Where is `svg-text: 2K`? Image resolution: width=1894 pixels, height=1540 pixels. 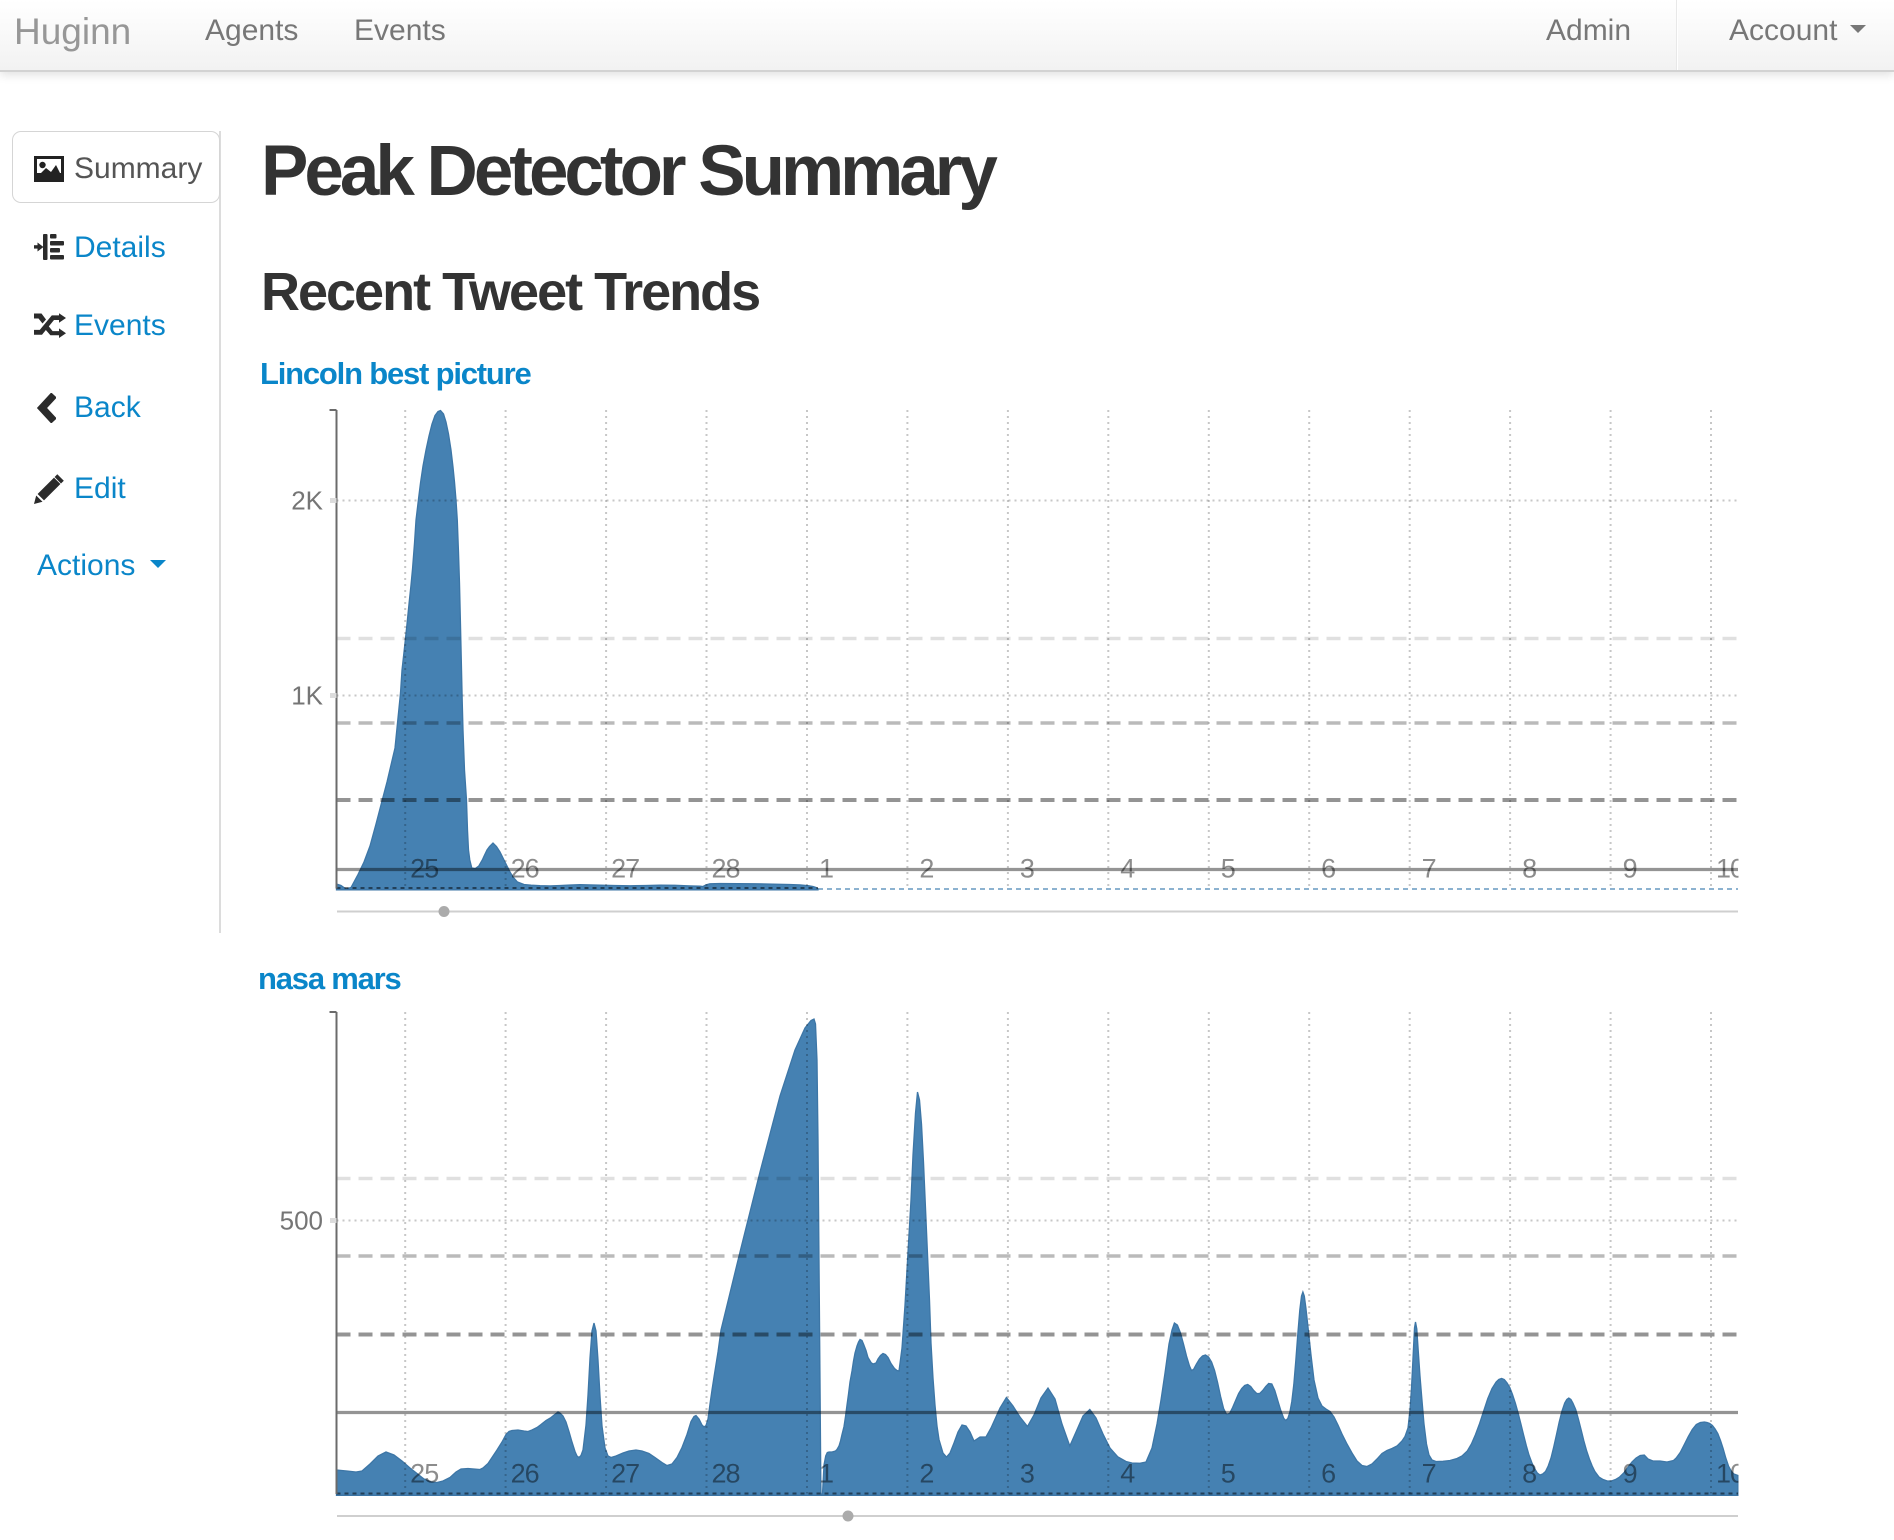 svg-text: 2K is located at coordinates (307, 501).